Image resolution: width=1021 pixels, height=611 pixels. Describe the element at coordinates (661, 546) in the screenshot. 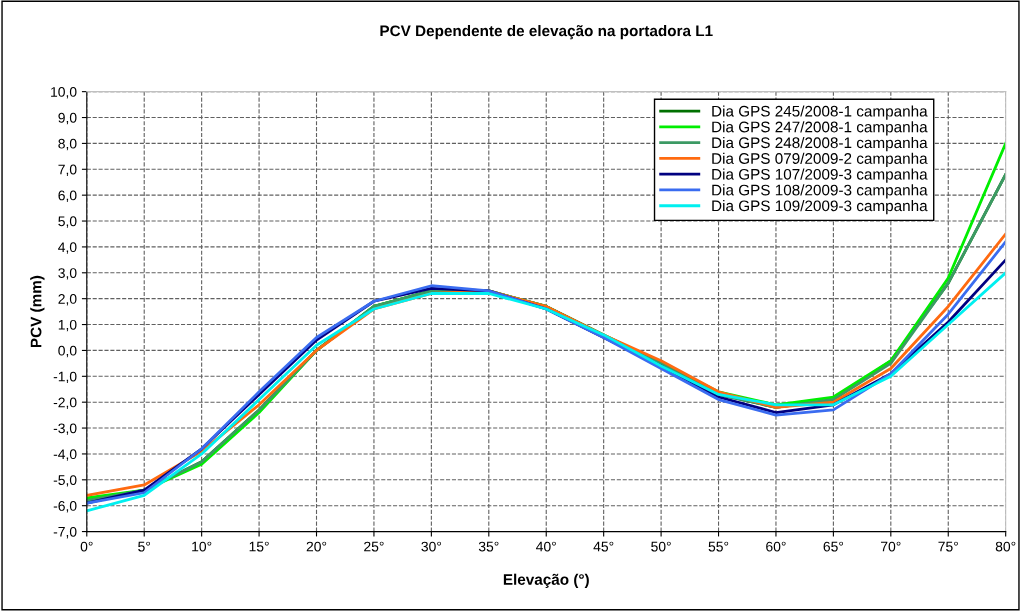

I see `x-tick-label: 50°` at that location.